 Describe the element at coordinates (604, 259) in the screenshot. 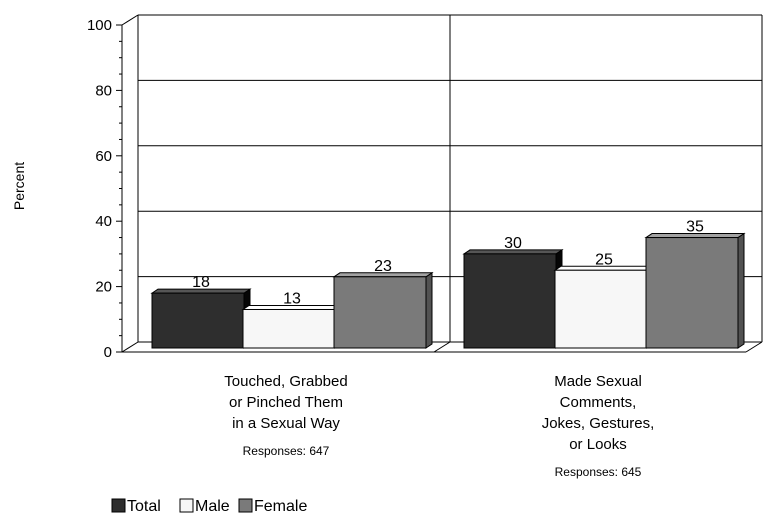

I see `data-label: 25` at that location.